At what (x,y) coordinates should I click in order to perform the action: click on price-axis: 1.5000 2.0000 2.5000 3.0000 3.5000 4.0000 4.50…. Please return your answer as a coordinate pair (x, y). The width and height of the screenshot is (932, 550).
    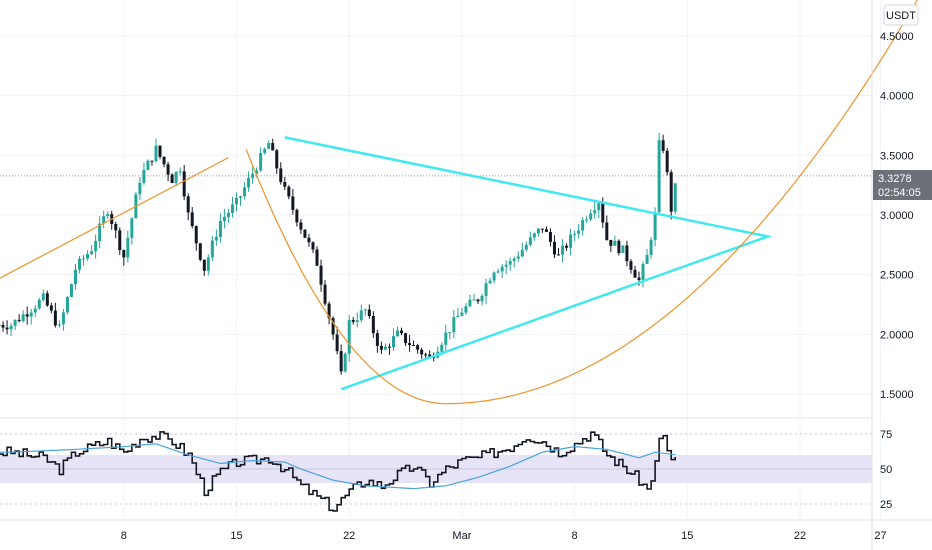
    Looking at the image, I should click on (897, 216).